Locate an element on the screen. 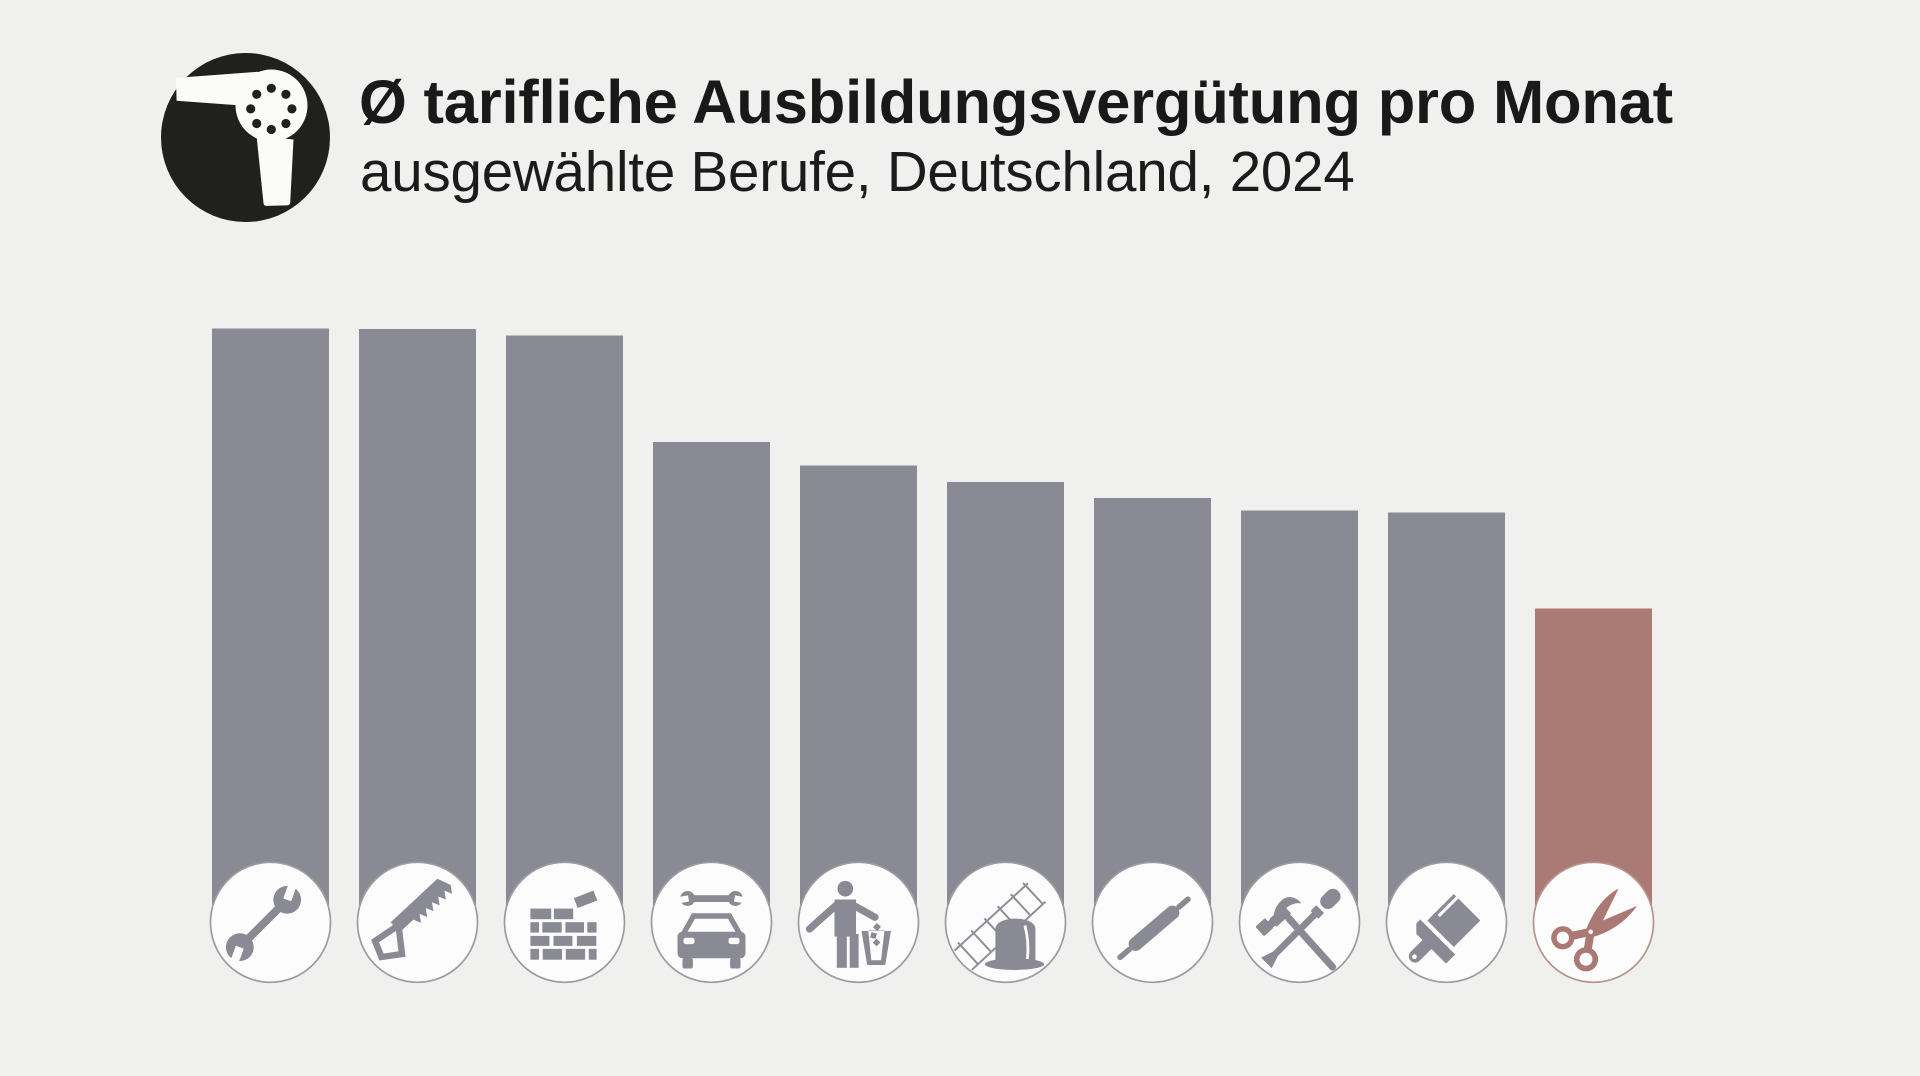 This screenshot has width=1920, height=1076. svg-text:ausgewählte Berufe, Deutschlan: ausgewählte Berufe, Deutschland, 2024 is located at coordinates (857, 171).